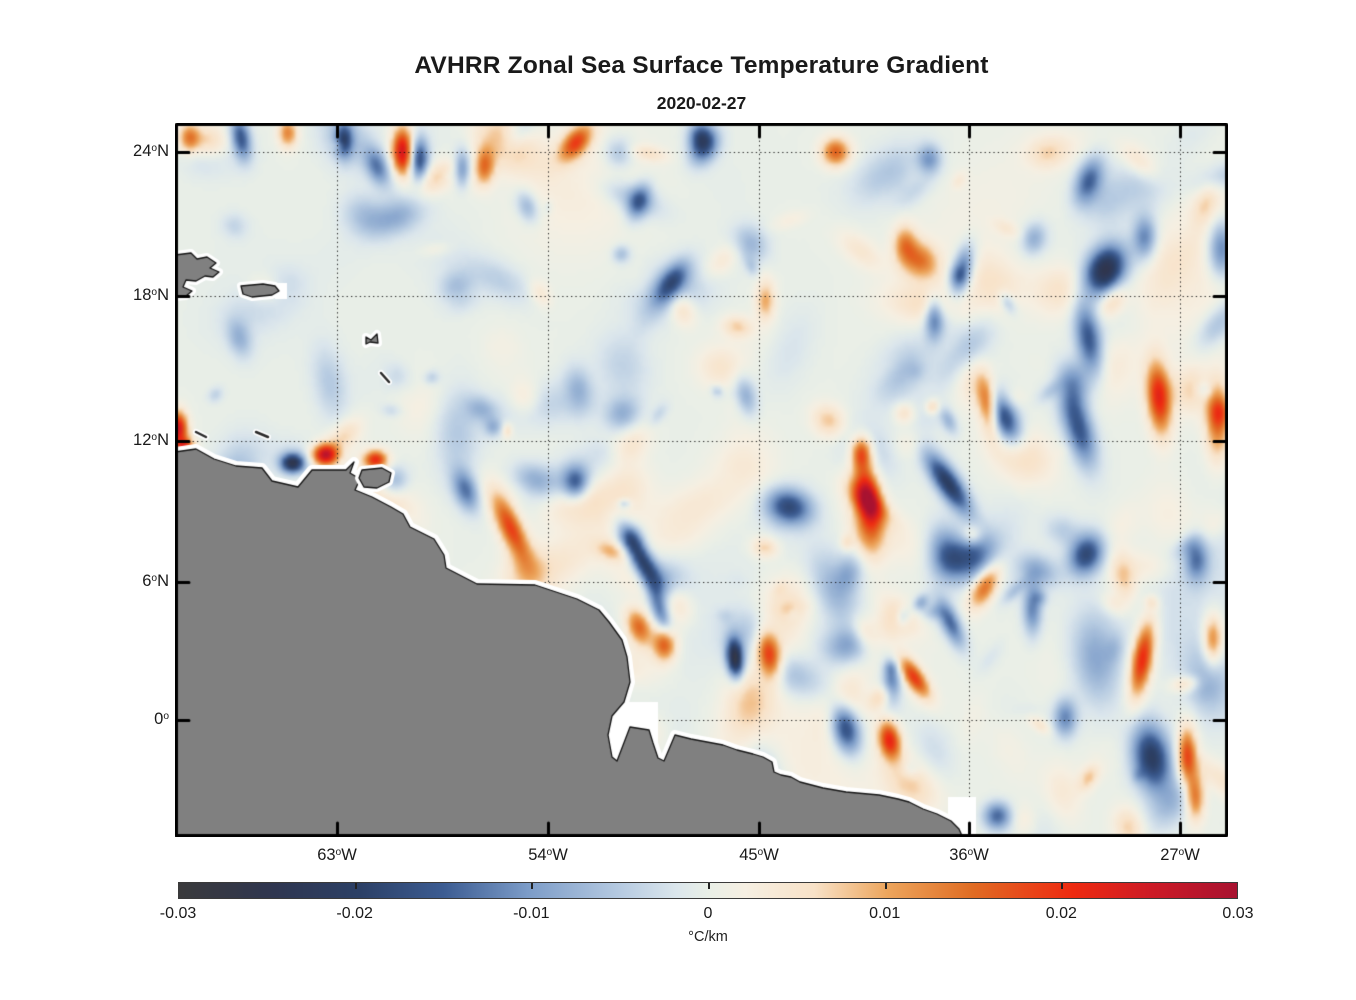 Image resolution: width=1356 pixels, height=1000 pixels. I want to click on y-axis-tick-label: 0o, so click(161, 719).